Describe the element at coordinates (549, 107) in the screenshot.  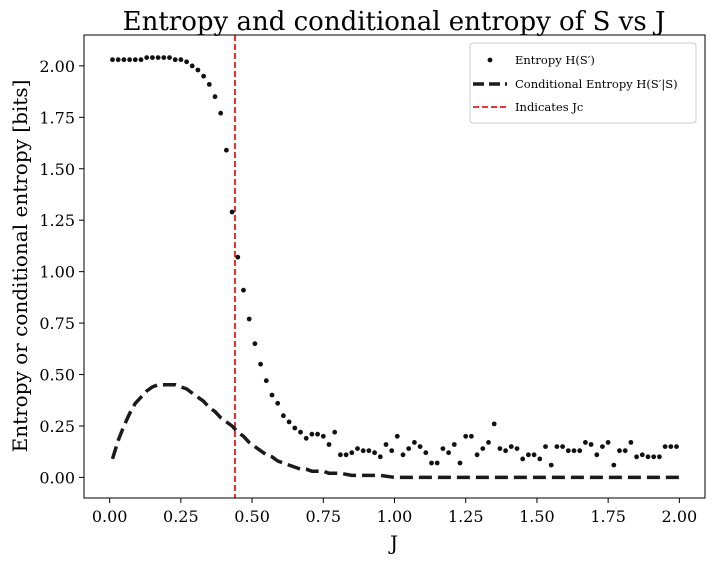
I see `legend-jc-label: Indicates Jc` at that location.